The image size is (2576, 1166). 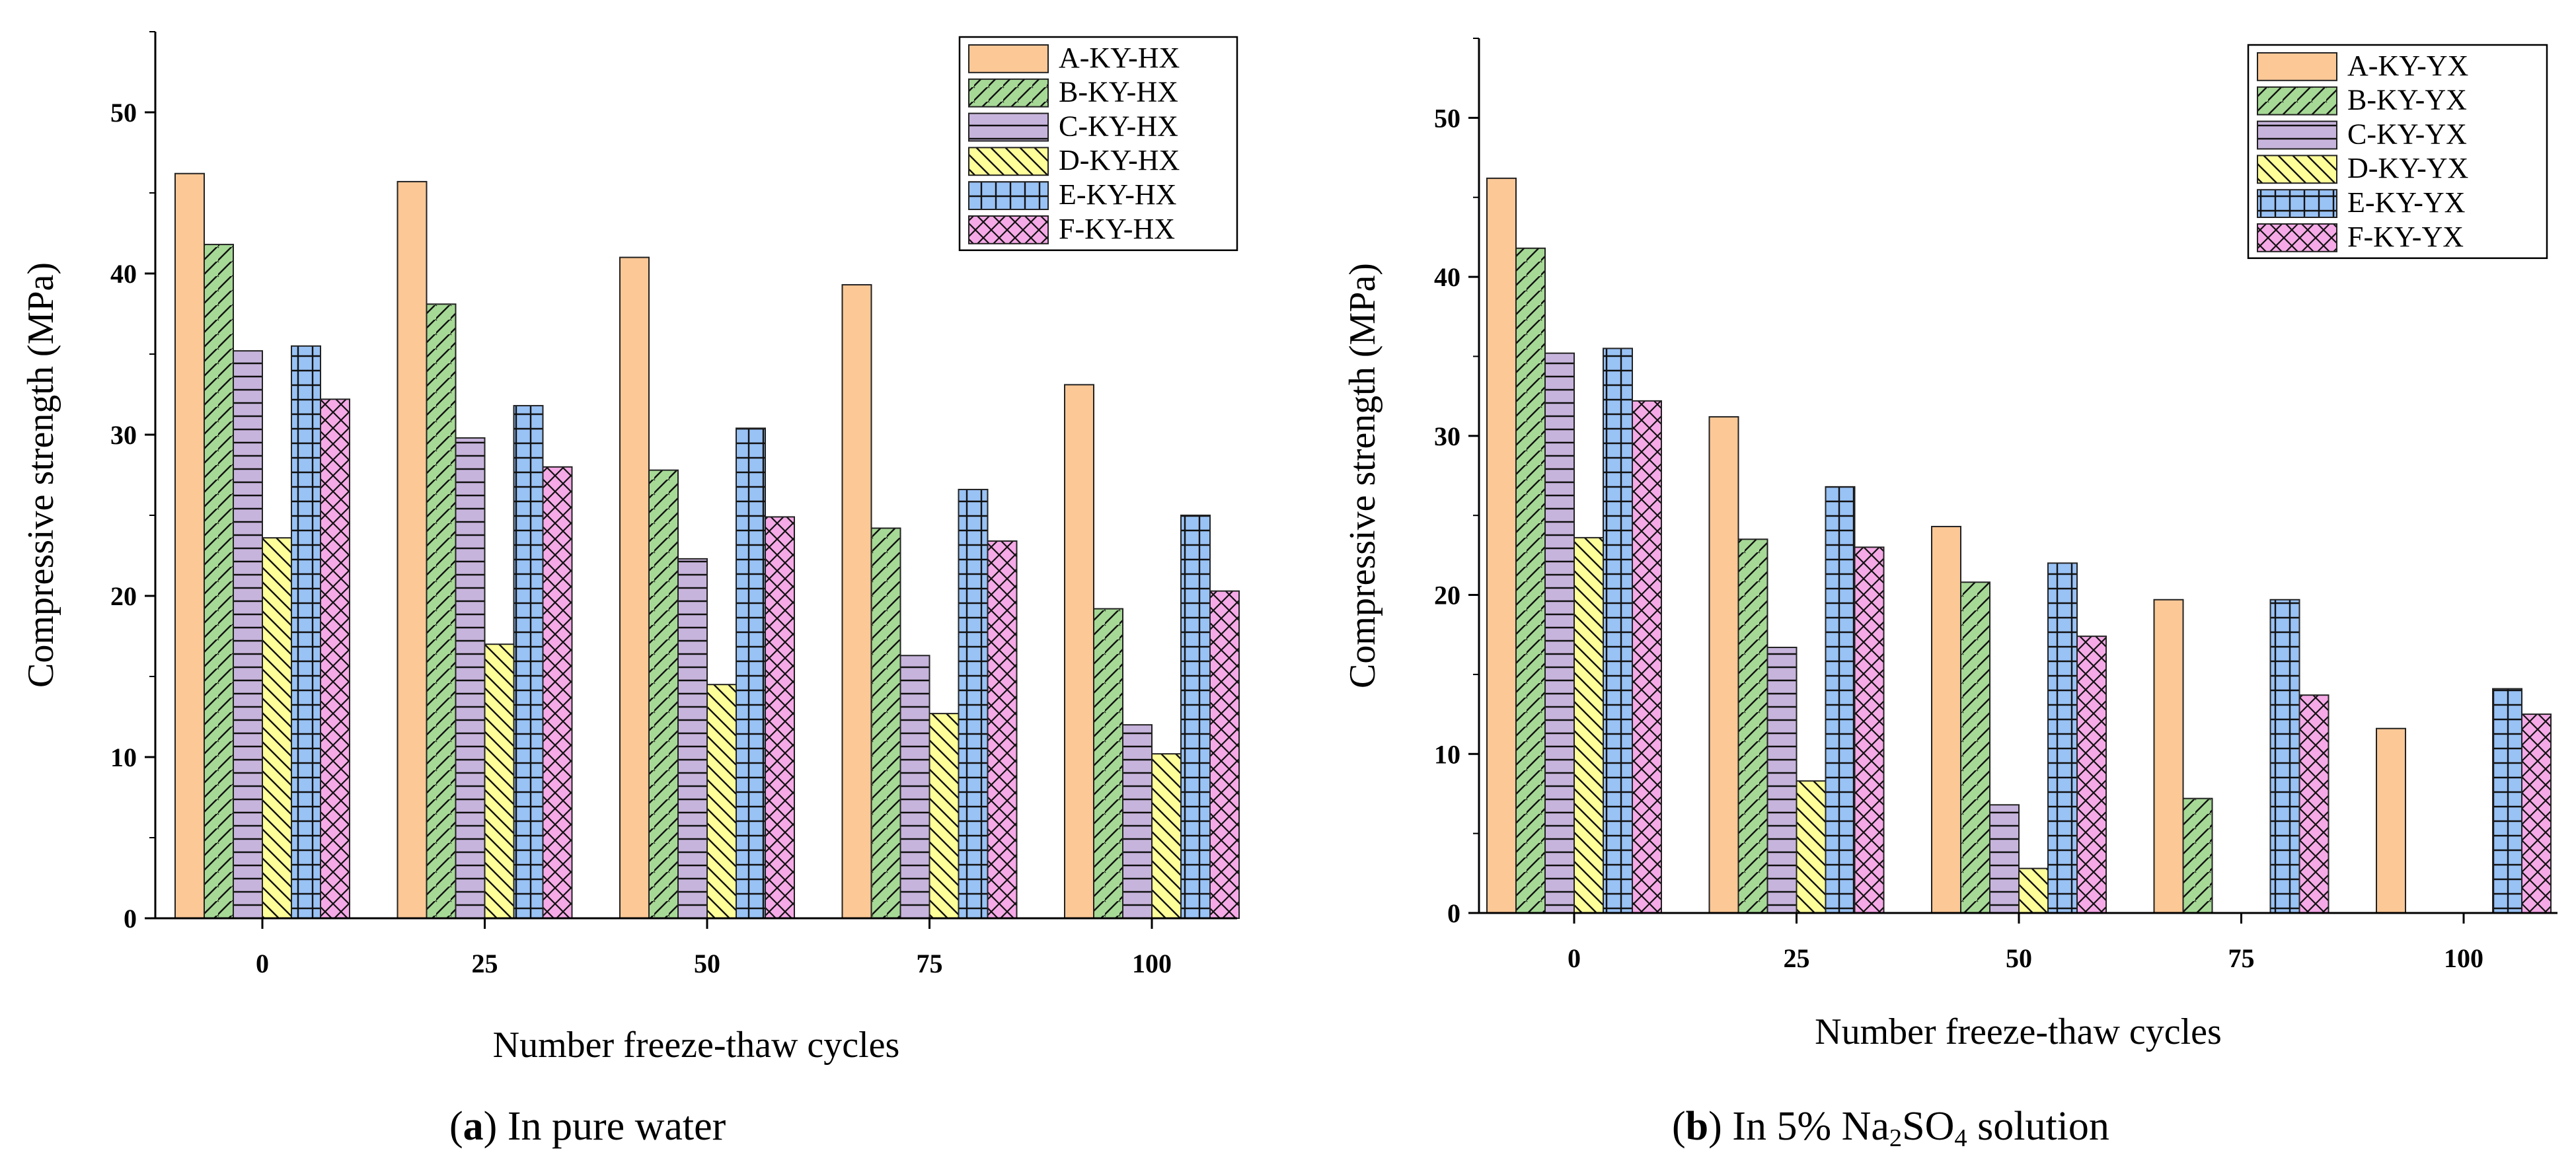 What do you see at coordinates (2297, 101) in the screenshot?
I see `legend-swatch-b-b-ky-yx` at bounding box center [2297, 101].